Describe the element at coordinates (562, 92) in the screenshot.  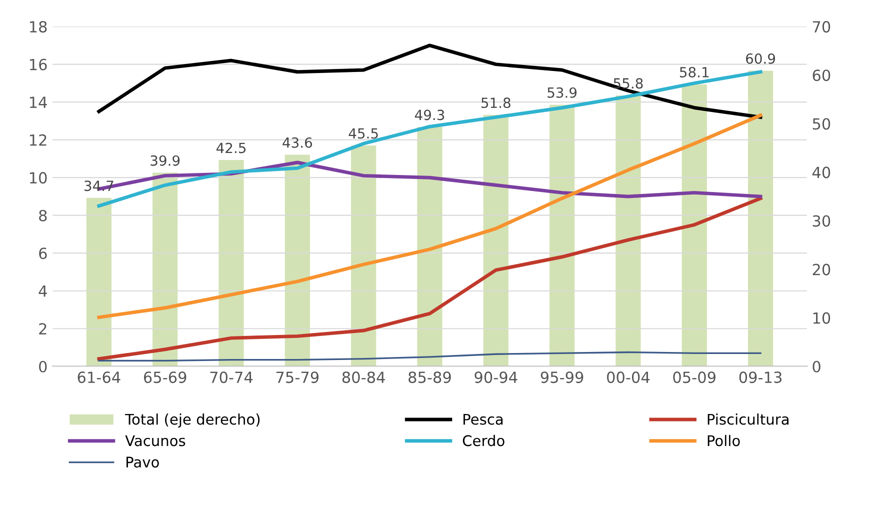
I see `data-label: 53.9` at that location.